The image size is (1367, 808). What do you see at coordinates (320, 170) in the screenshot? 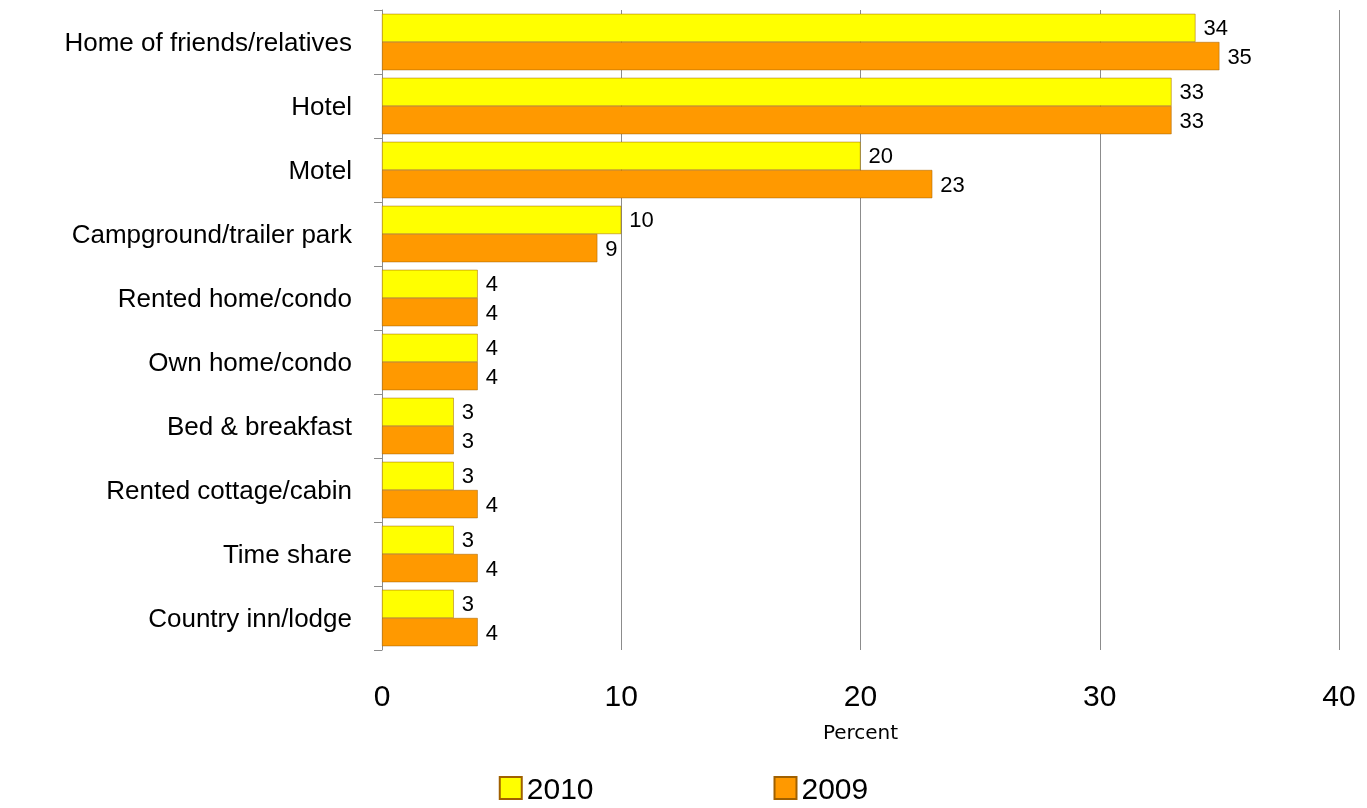
I see `y-tick-label: Motel` at bounding box center [320, 170].